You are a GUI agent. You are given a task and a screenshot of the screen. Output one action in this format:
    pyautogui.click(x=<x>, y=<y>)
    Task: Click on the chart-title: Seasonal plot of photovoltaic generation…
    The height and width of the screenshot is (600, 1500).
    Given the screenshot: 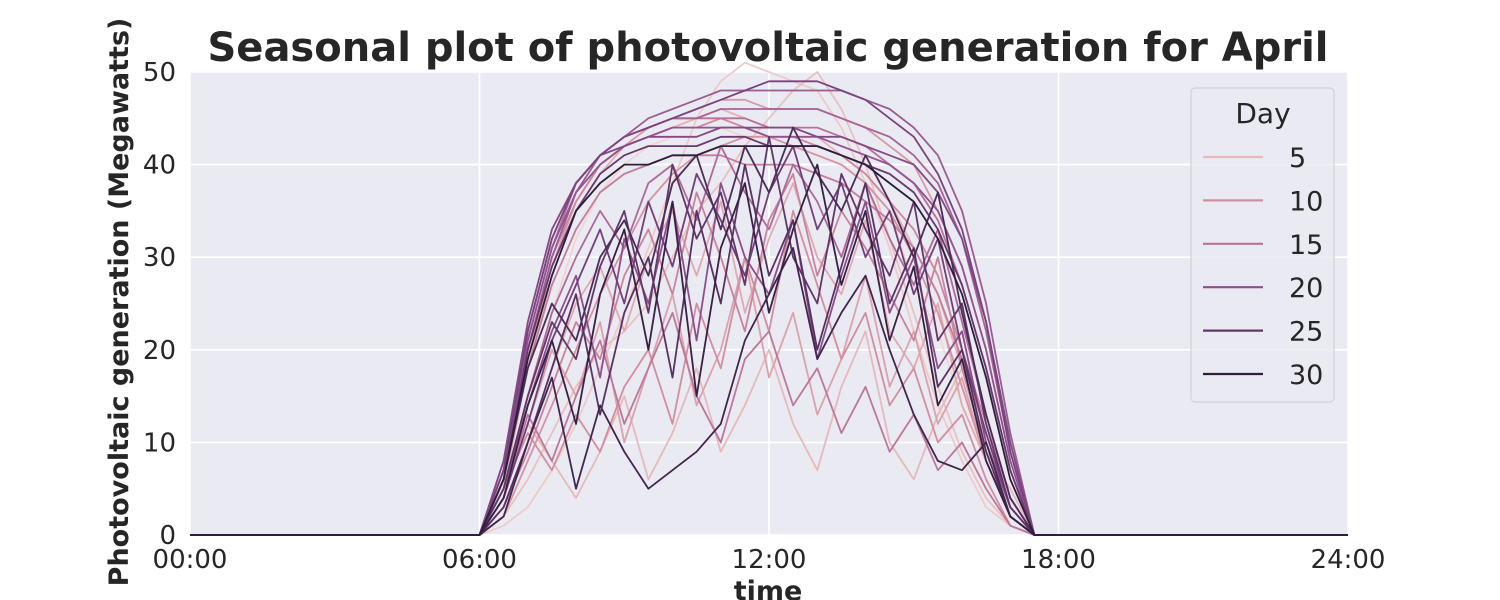 What is the action you would take?
    pyautogui.click(x=768, y=48)
    